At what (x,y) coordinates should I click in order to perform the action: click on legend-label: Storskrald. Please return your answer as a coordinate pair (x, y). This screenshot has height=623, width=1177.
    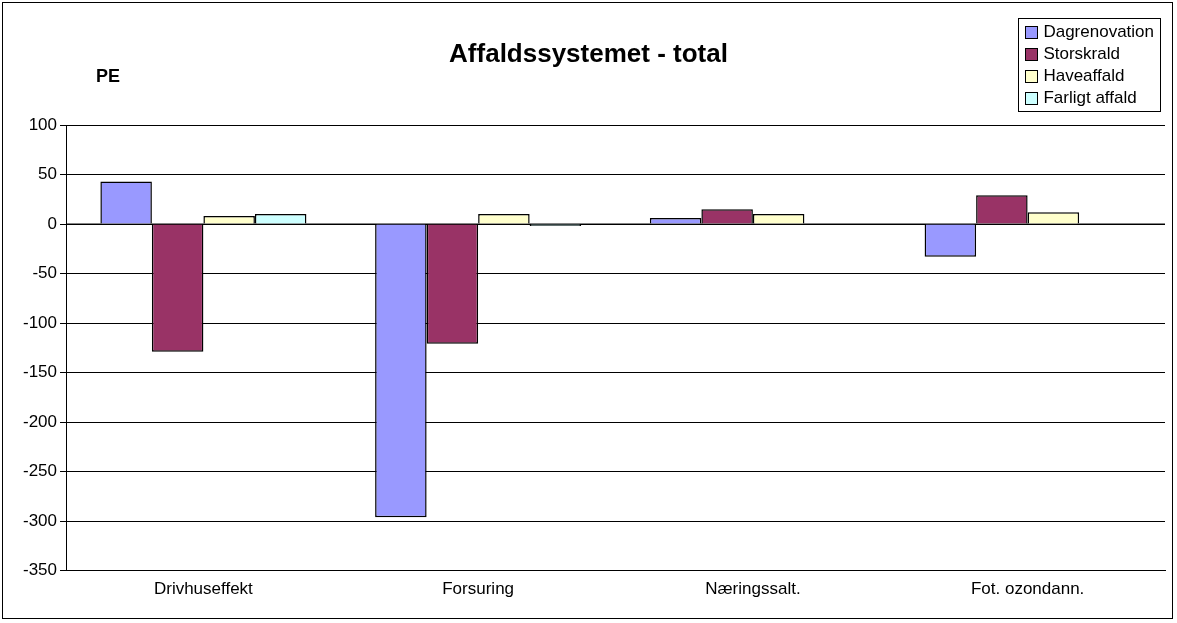
    Looking at the image, I should click on (1081, 54).